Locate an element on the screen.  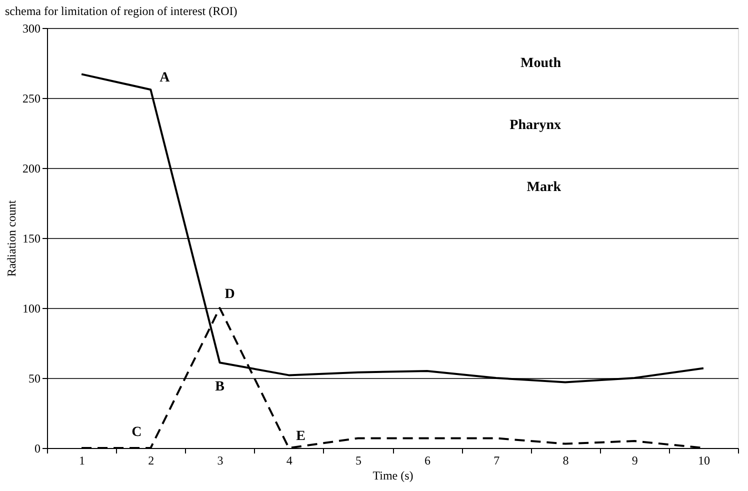
annotation: B is located at coordinates (219, 387).